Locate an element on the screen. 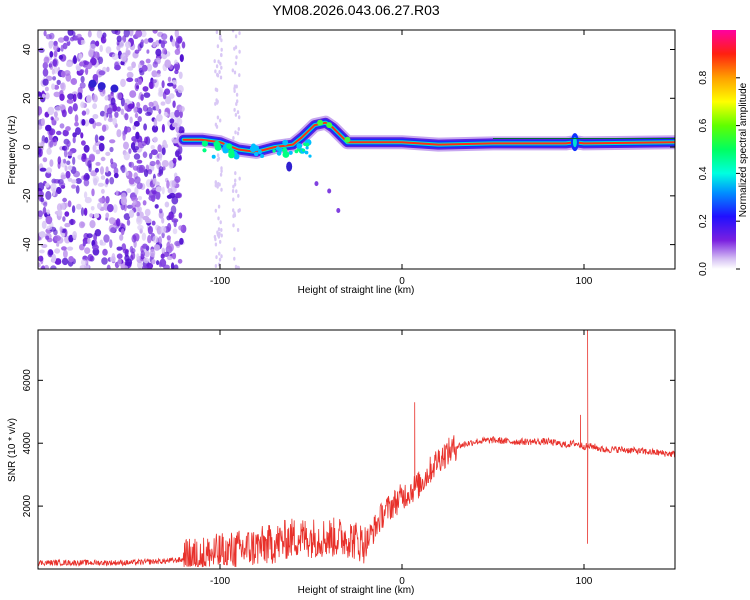  figure-title: YM08.2026.043.06.27.R03 is located at coordinates (356, 10).